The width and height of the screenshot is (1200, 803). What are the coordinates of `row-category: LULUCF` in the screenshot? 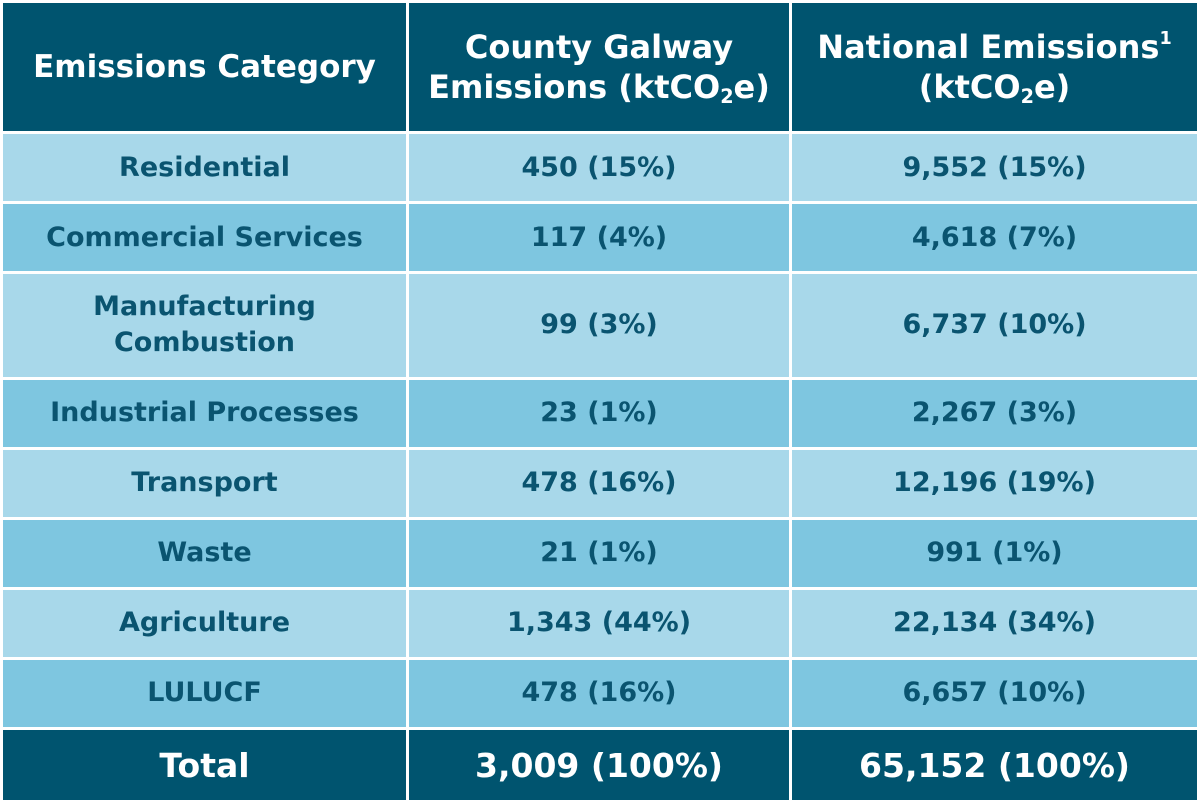 It's located at (204, 693).